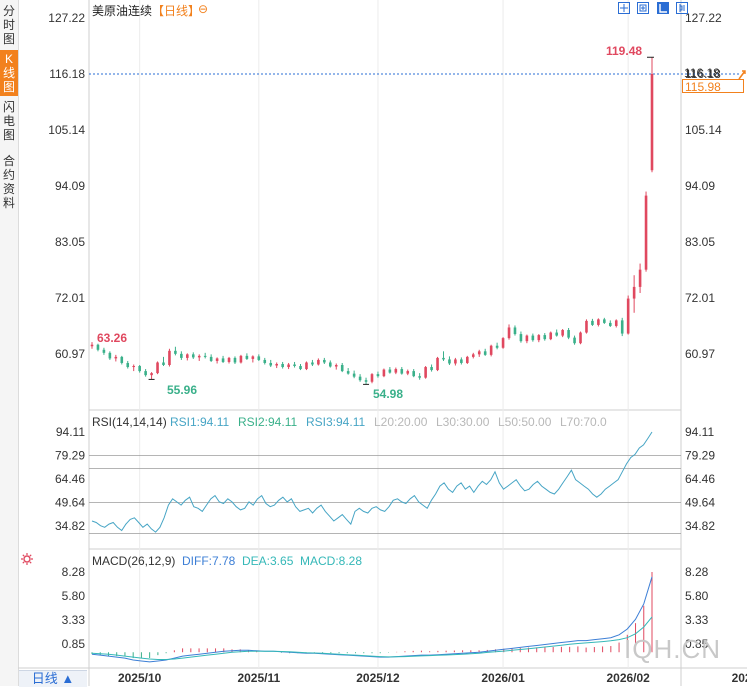  Describe the element at coordinates (336, 422) in the screenshot. I see `rsi3-value: RSI3:94.11` at that location.